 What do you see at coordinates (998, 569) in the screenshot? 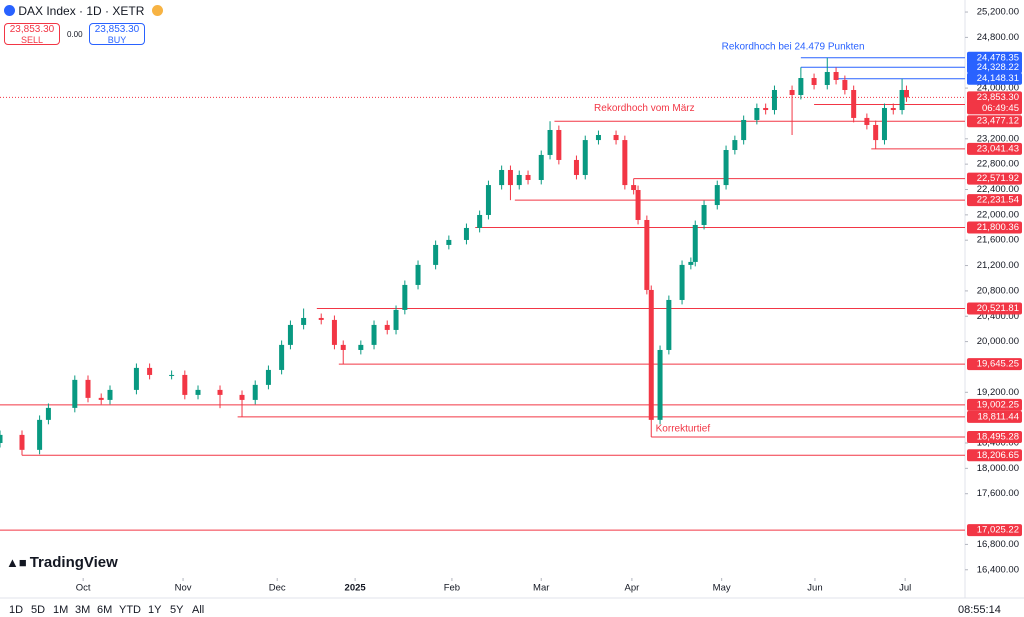
I see `y-tick-label: 16,400.00` at bounding box center [998, 569].